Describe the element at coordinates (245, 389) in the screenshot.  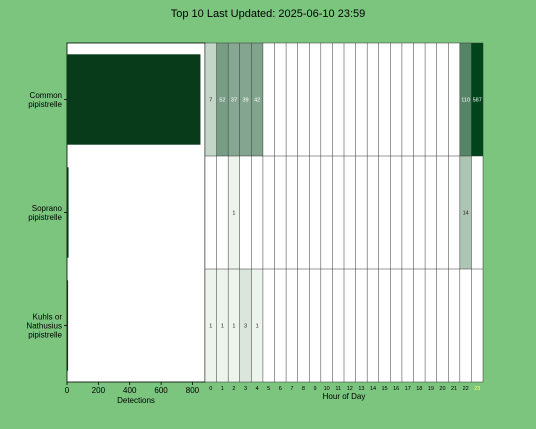
I see `hour-tick-label: 3` at that location.